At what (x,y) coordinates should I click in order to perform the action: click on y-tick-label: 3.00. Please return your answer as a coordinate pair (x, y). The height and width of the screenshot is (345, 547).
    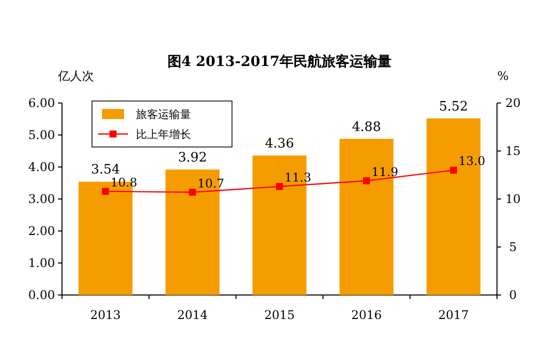
    Looking at the image, I should click on (41, 199).